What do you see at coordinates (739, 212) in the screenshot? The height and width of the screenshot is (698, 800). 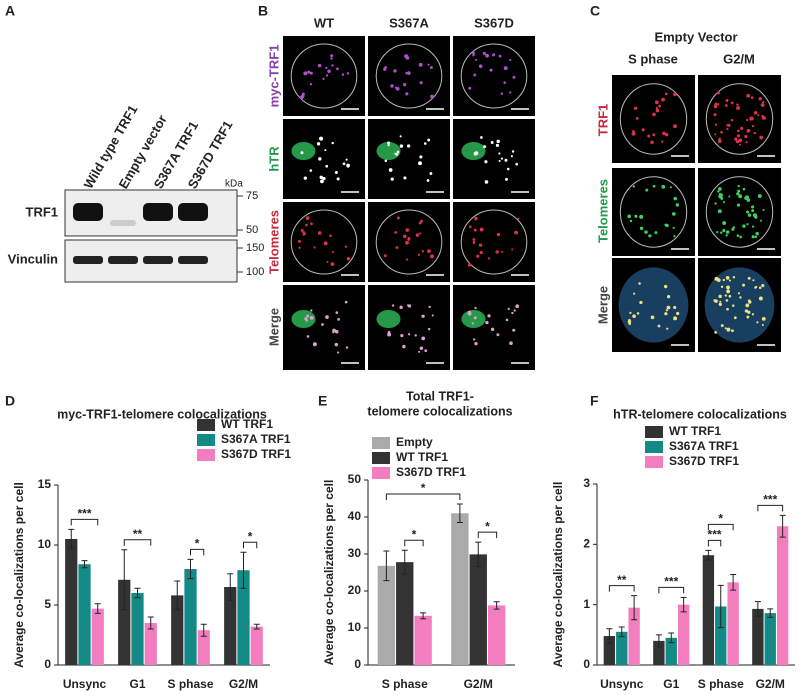 I see `cell-outline` at bounding box center [739, 212].